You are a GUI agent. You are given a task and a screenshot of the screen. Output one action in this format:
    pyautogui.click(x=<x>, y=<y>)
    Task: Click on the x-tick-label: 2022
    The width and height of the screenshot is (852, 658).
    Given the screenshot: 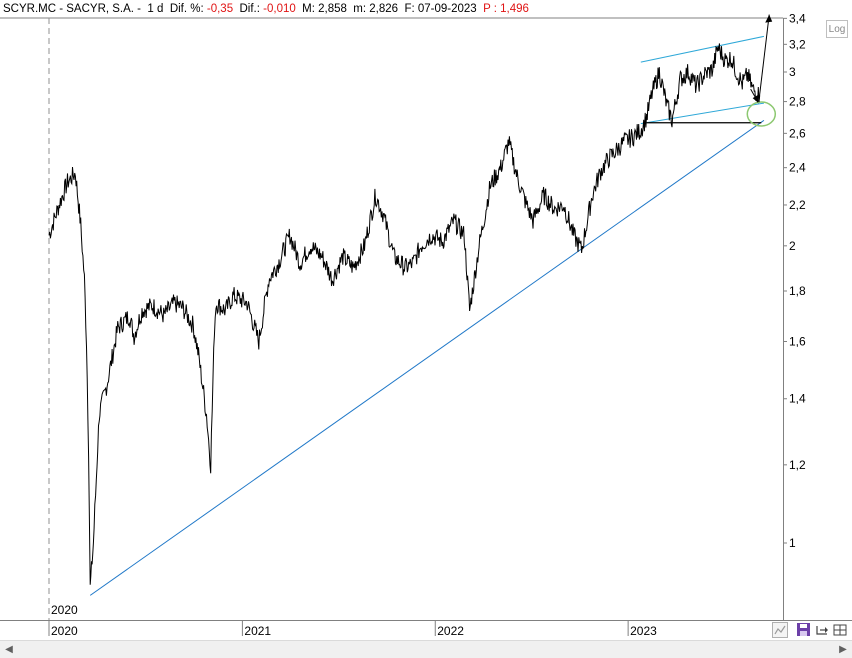 What is the action you would take?
    pyautogui.click(x=450, y=631)
    